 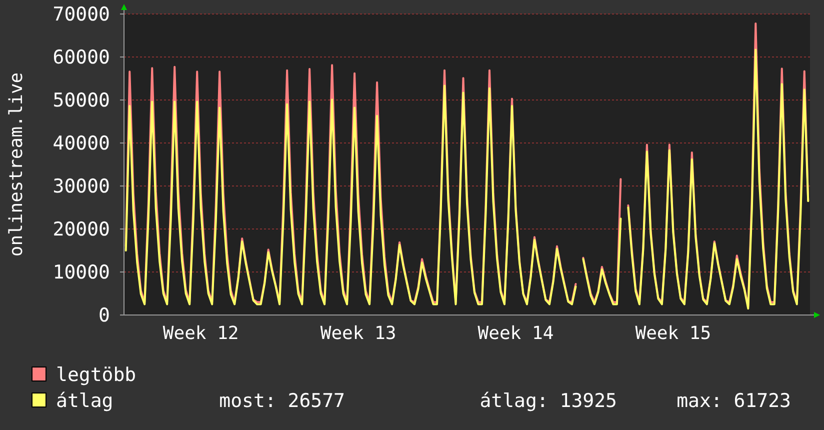 What do you see at coordinates (81, 143) in the screenshot?
I see `y-tick-label: 40000` at bounding box center [81, 143].